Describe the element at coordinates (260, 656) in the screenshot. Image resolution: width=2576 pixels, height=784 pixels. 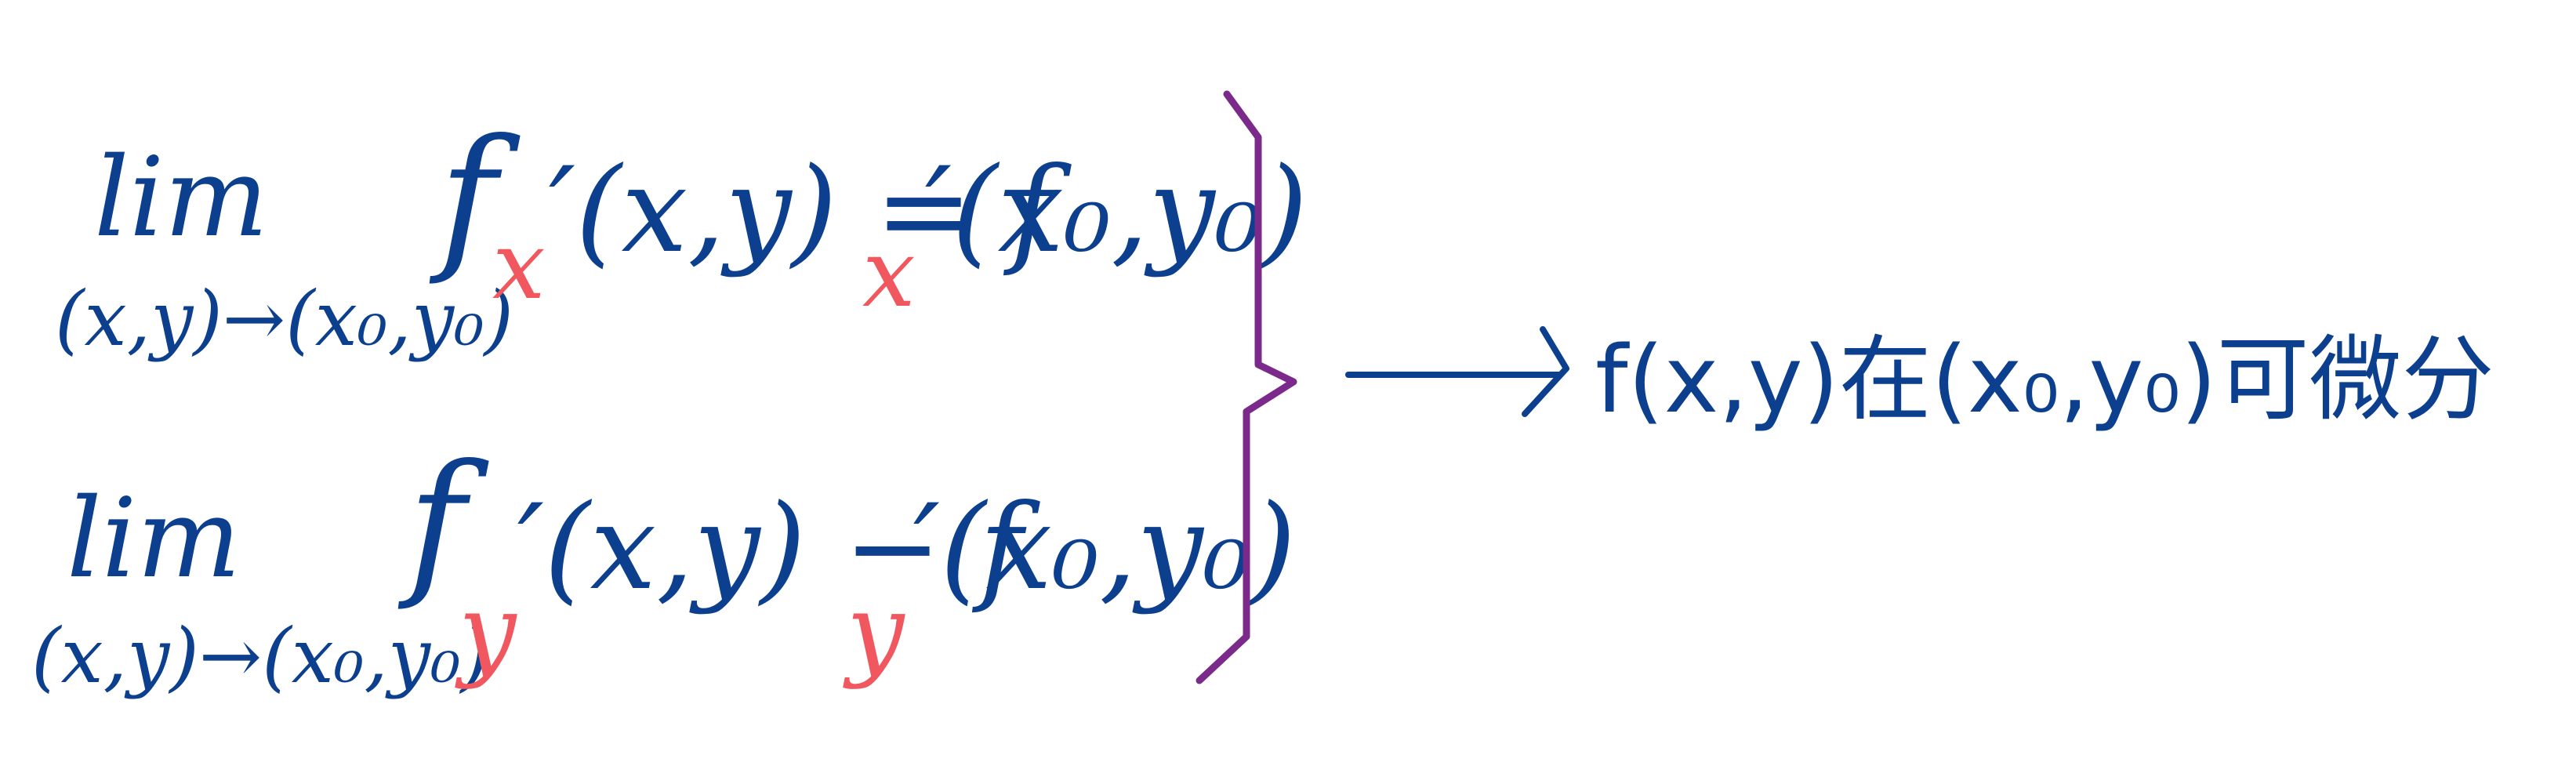
I see `limit-point-2: (x,y)→(x₀,y₀)` at that location.